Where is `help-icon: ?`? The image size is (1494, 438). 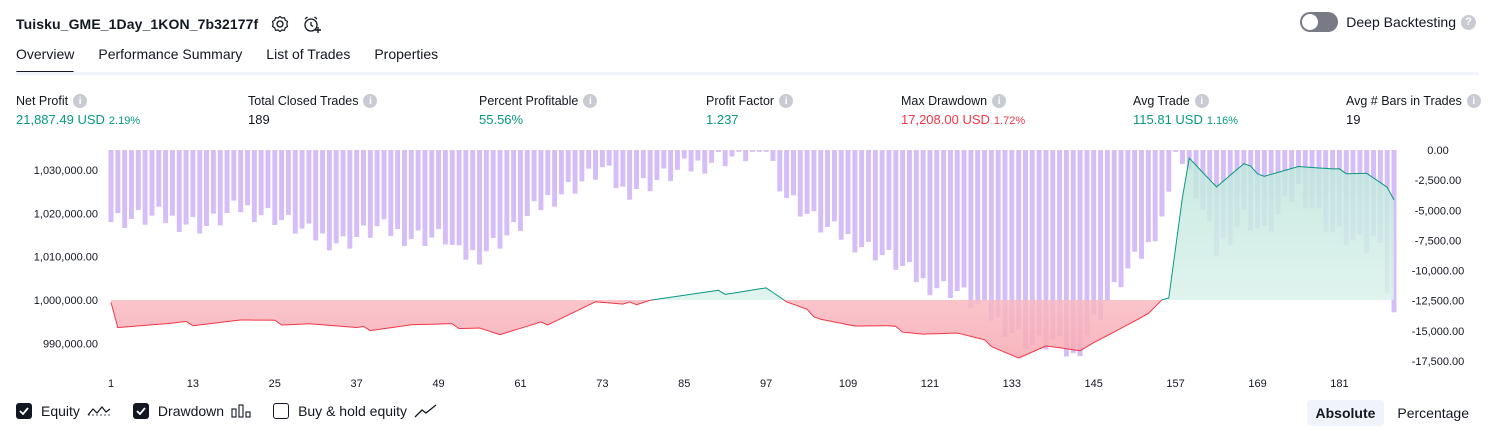
help-icon: ? is located at coordinates (1468, 22).